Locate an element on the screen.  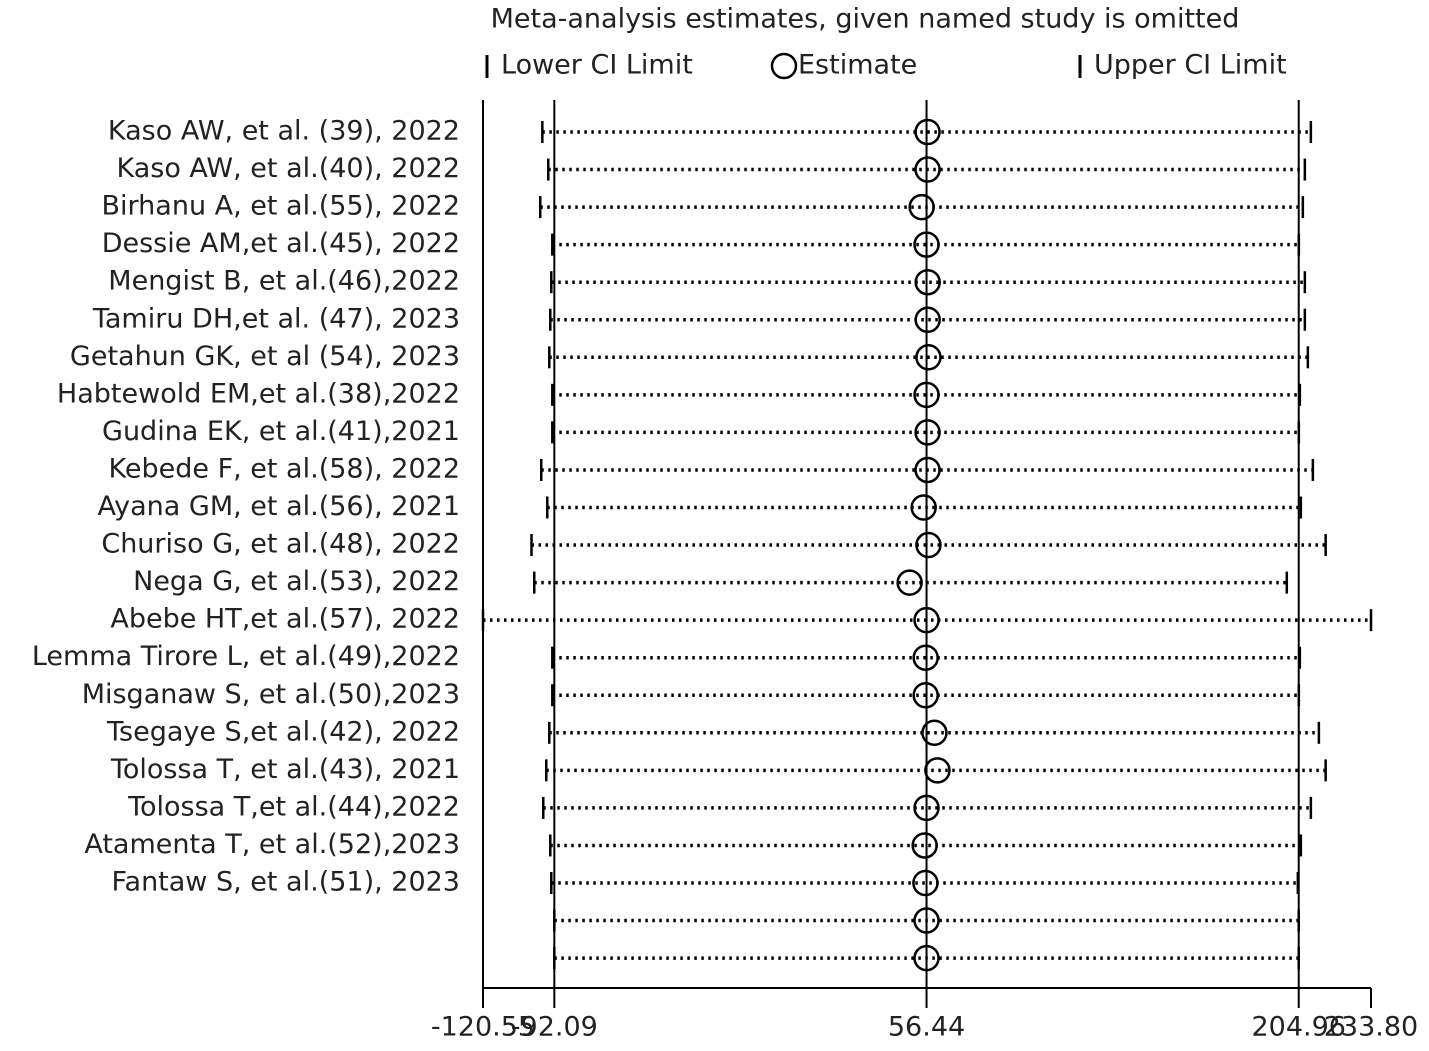
row-label: Fantaw S, et al.(51), 2023 is located at coordinates (285, 882).